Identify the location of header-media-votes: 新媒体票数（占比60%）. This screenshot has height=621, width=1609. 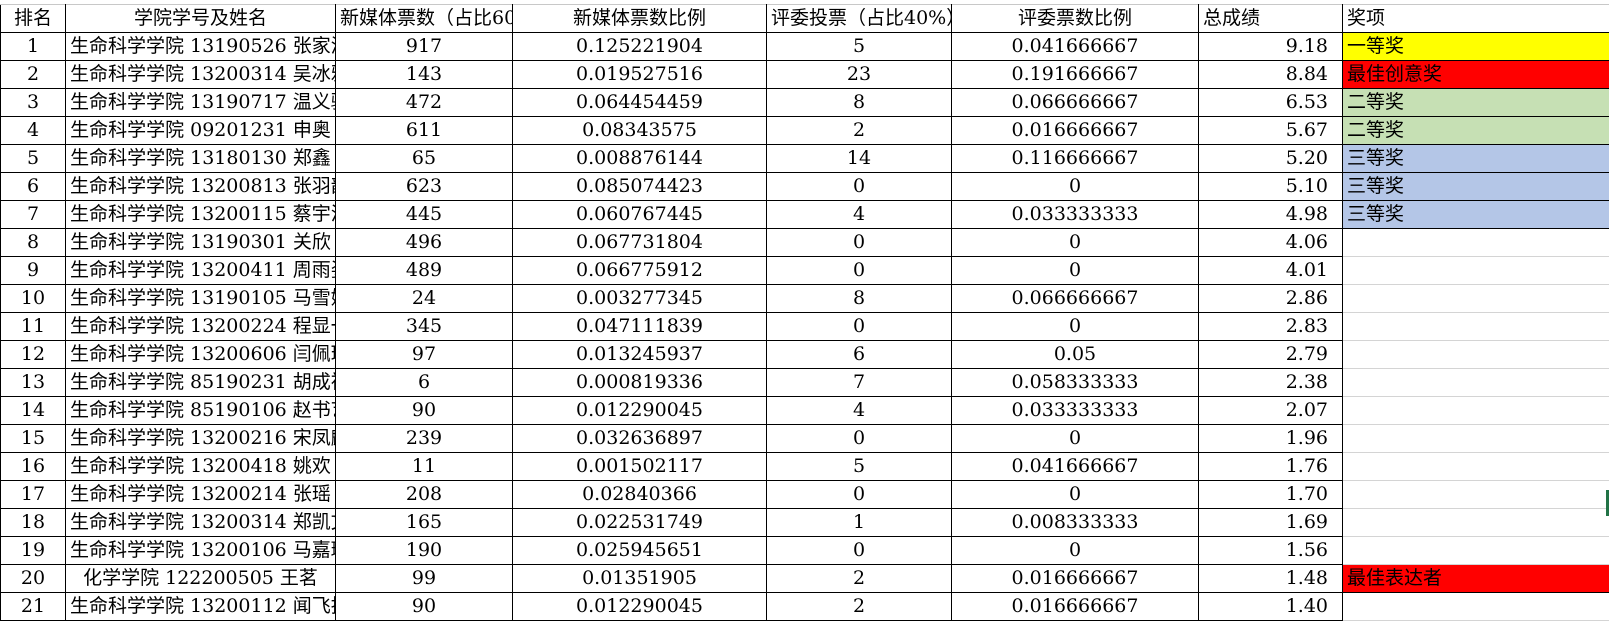
(424, 19).